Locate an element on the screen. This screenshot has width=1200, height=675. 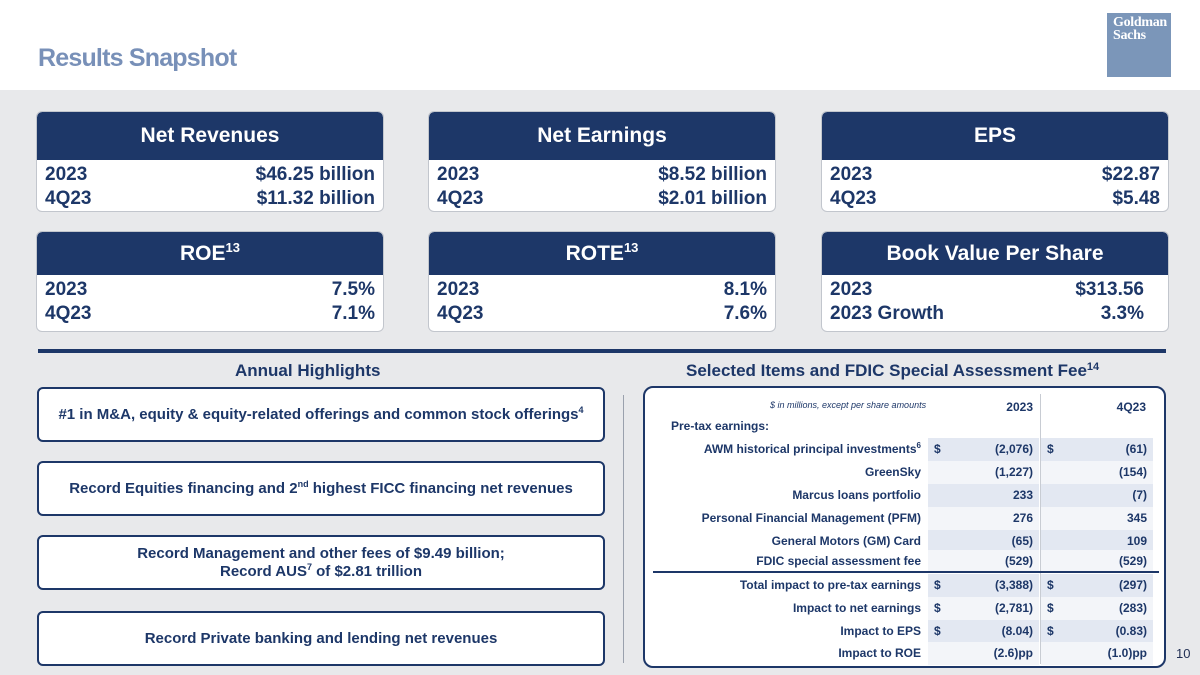
value-2023: (65) is located at coordinates (1022, 541).